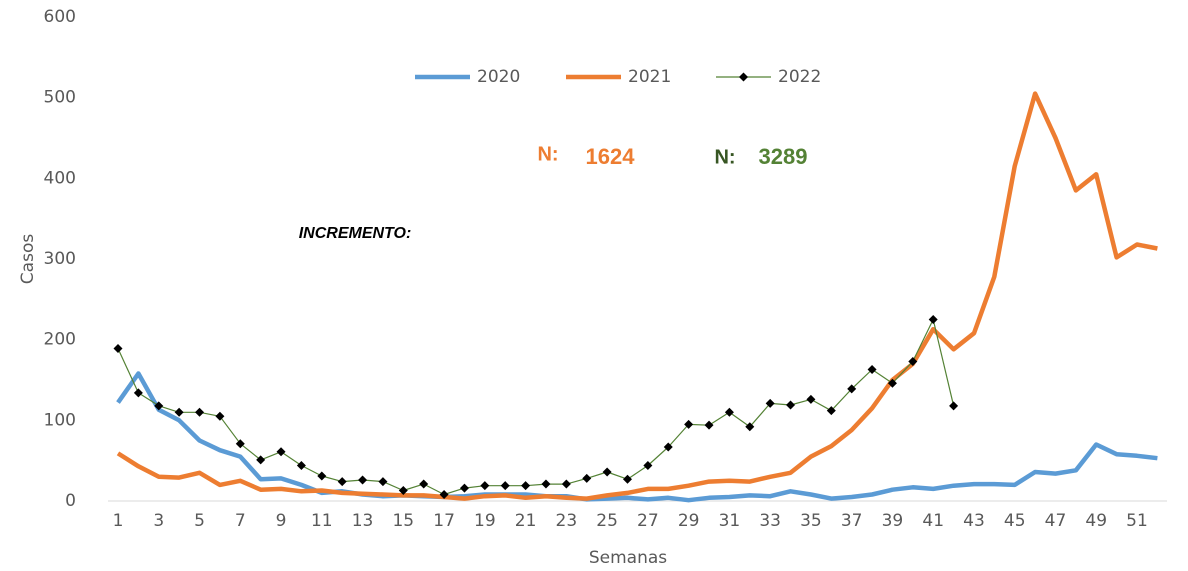  Describe the element at coordinates (70, 501) in the screenshot. I see `y-tick-label: 0` at that location.